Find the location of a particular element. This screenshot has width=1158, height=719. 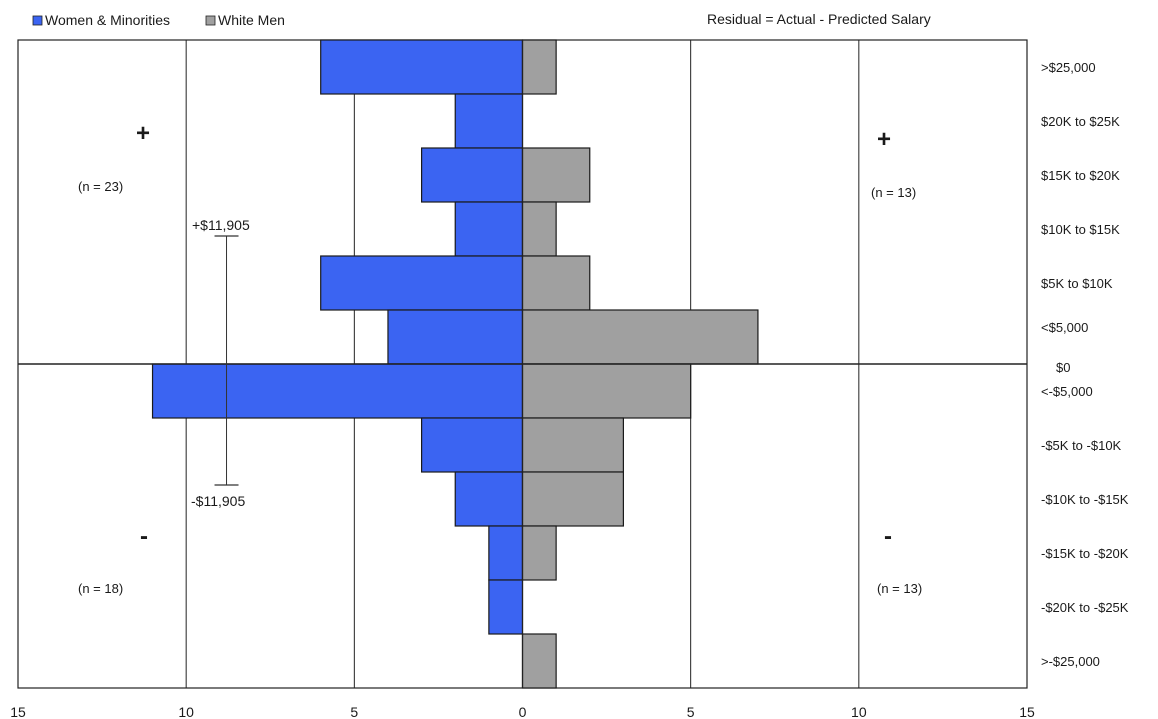

n-label-left-lower: (n = 18) is located at coordinates (100, 588).